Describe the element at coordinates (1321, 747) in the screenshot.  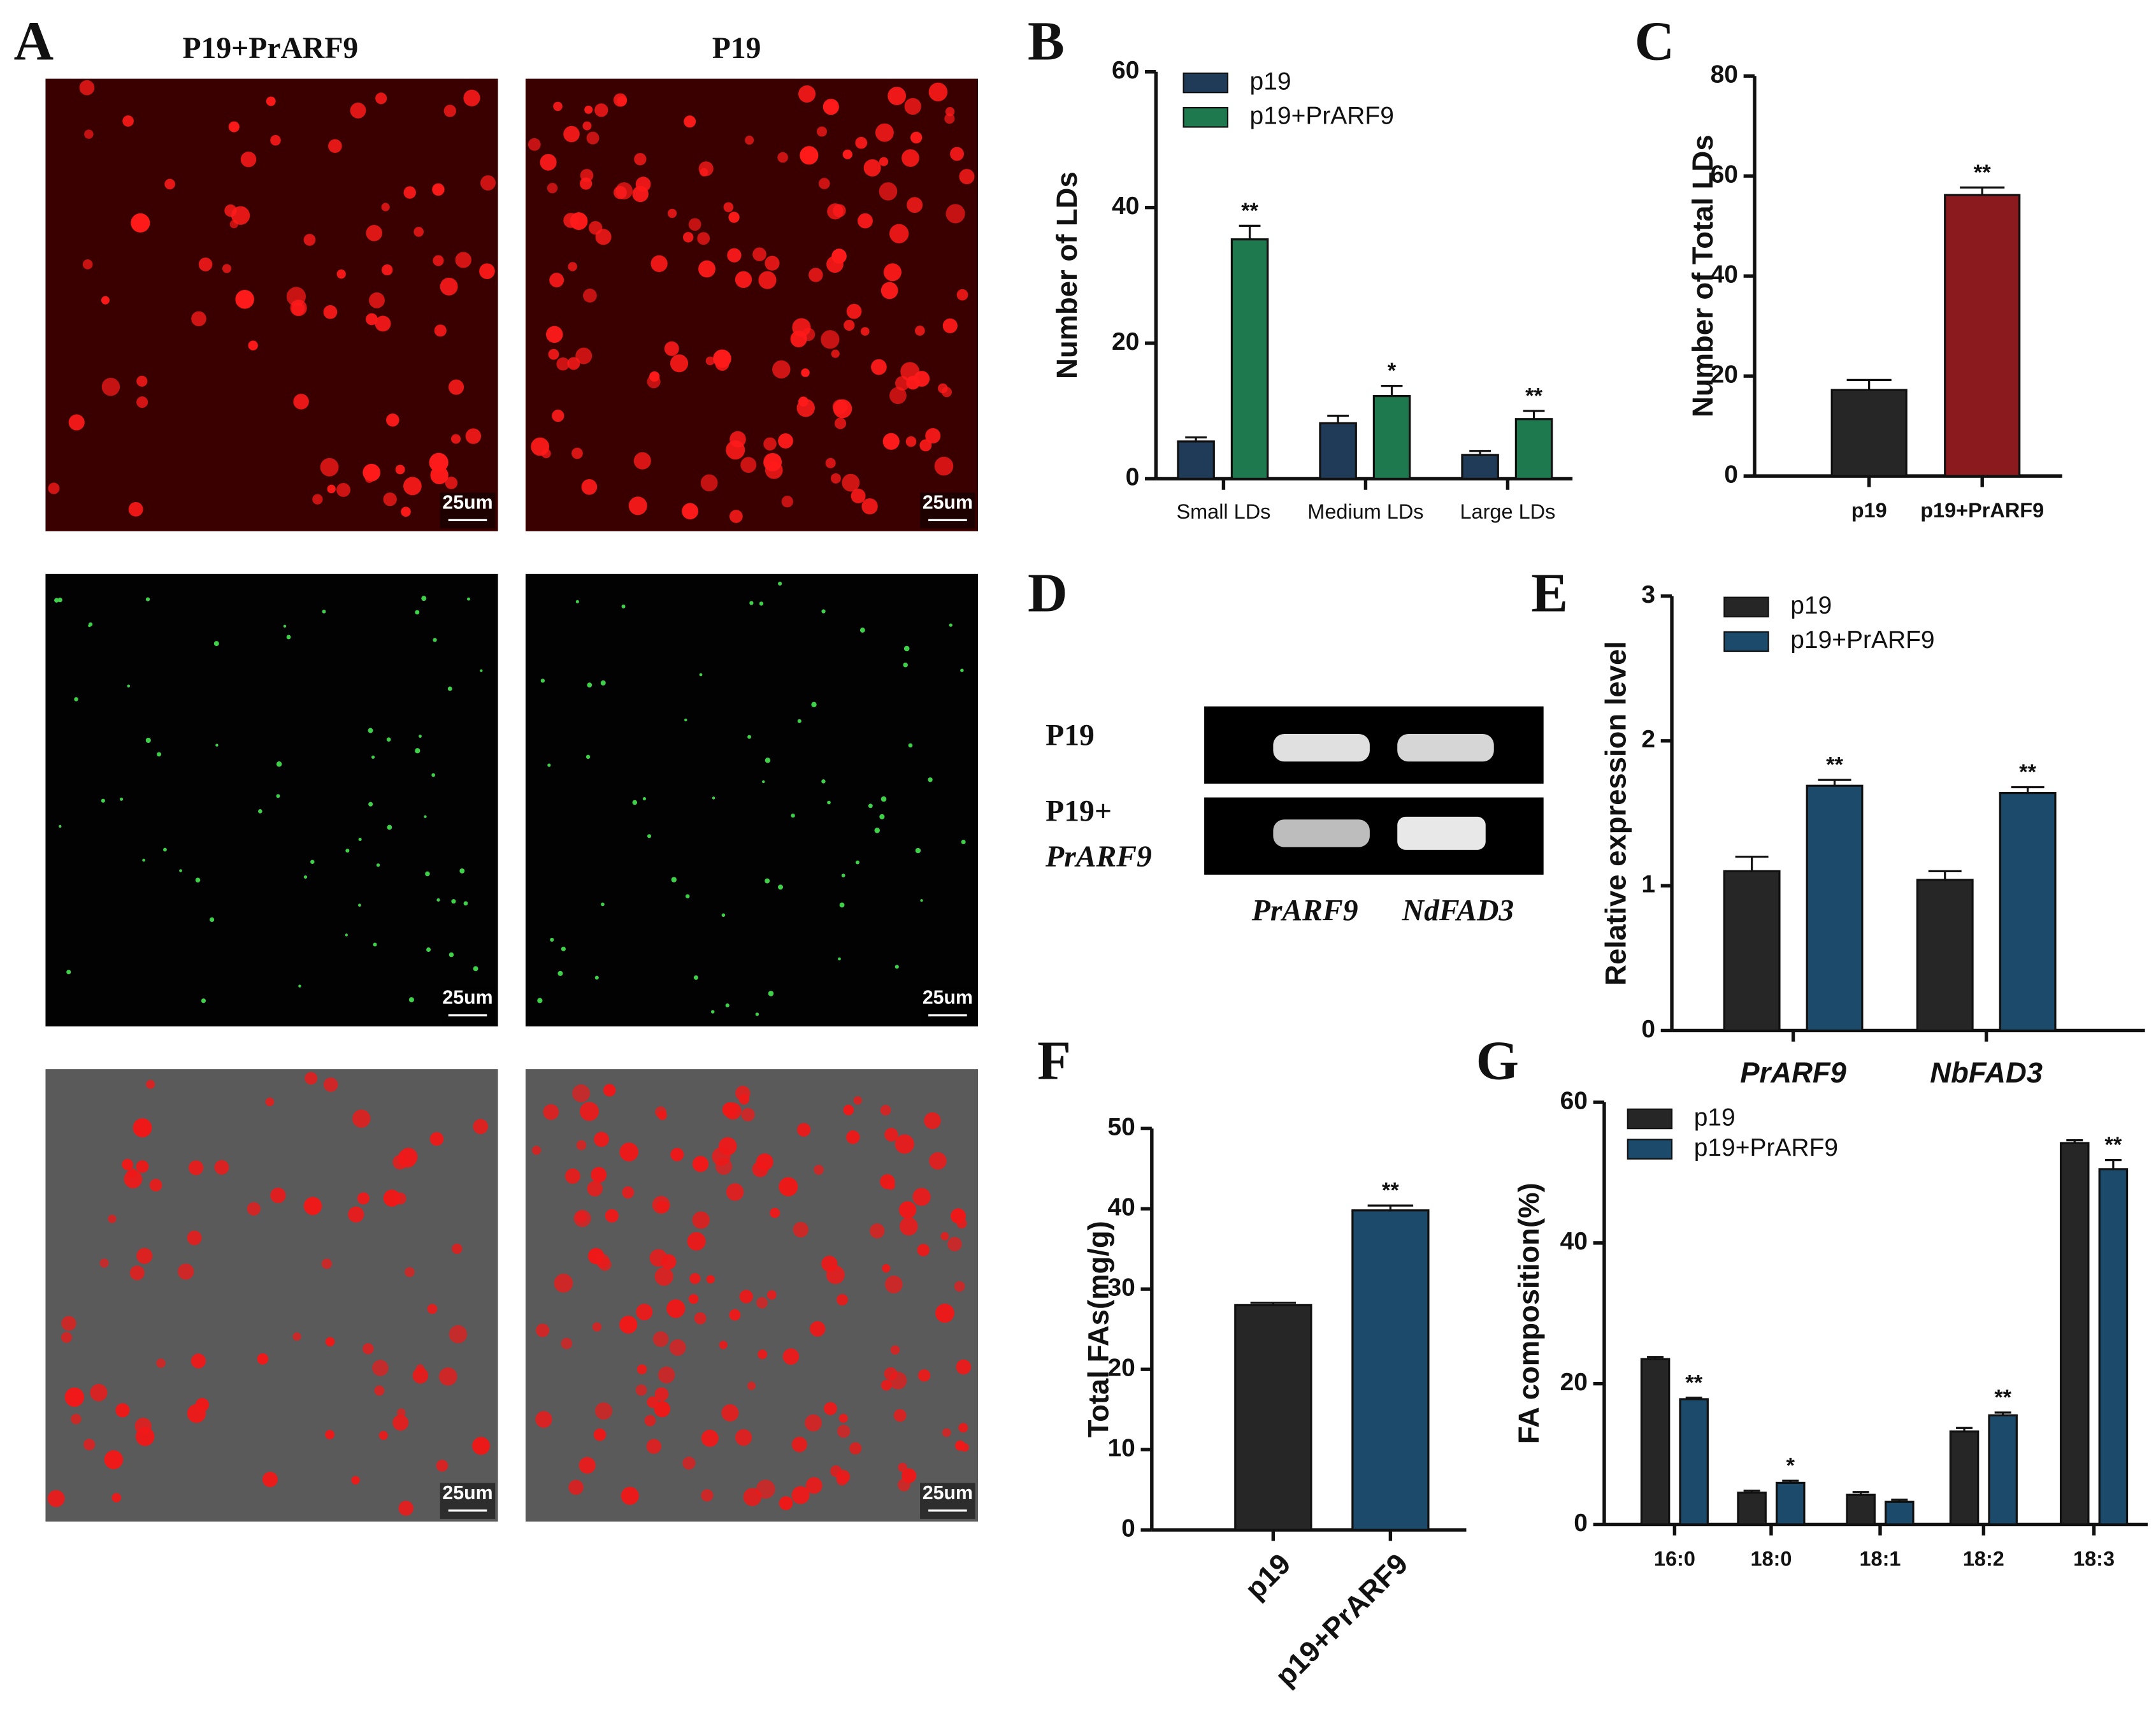
I see `gel-band` at that location.